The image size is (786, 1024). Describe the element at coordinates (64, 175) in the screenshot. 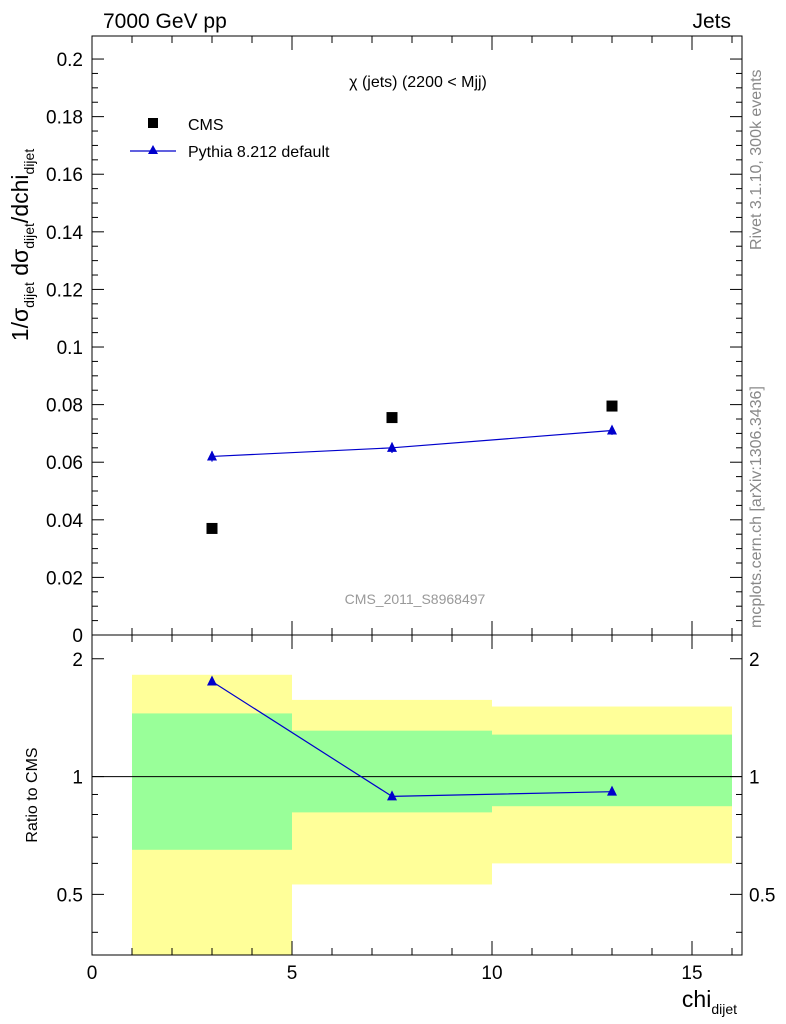

I see `main-y-tick-label: 0.16` at that location.